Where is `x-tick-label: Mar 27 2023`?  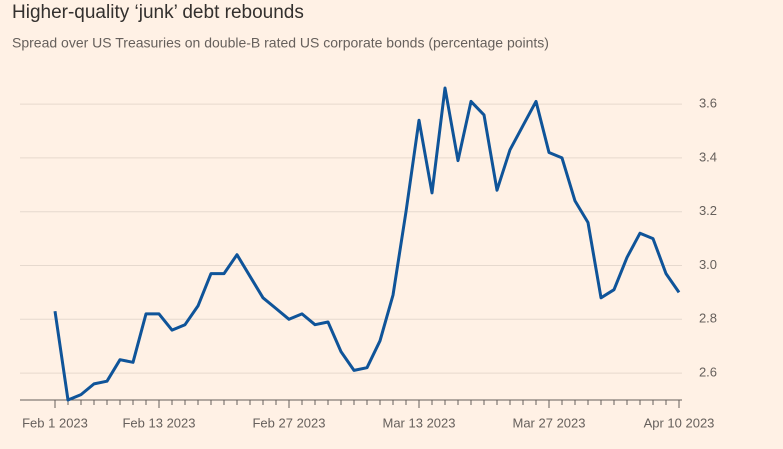
x-tick-label: Mar 27 2023 is located at coordinates (549, 422).